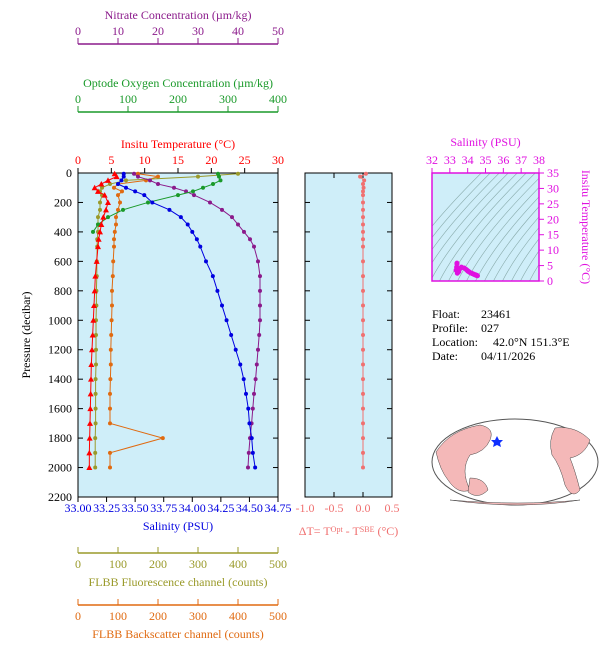 The height and width of the screenshot is (663, 609). What do you see at coordinates (60, 350) in the screenshot?
I see `y-tick-label: 1200` at bounding box center [60, 350].